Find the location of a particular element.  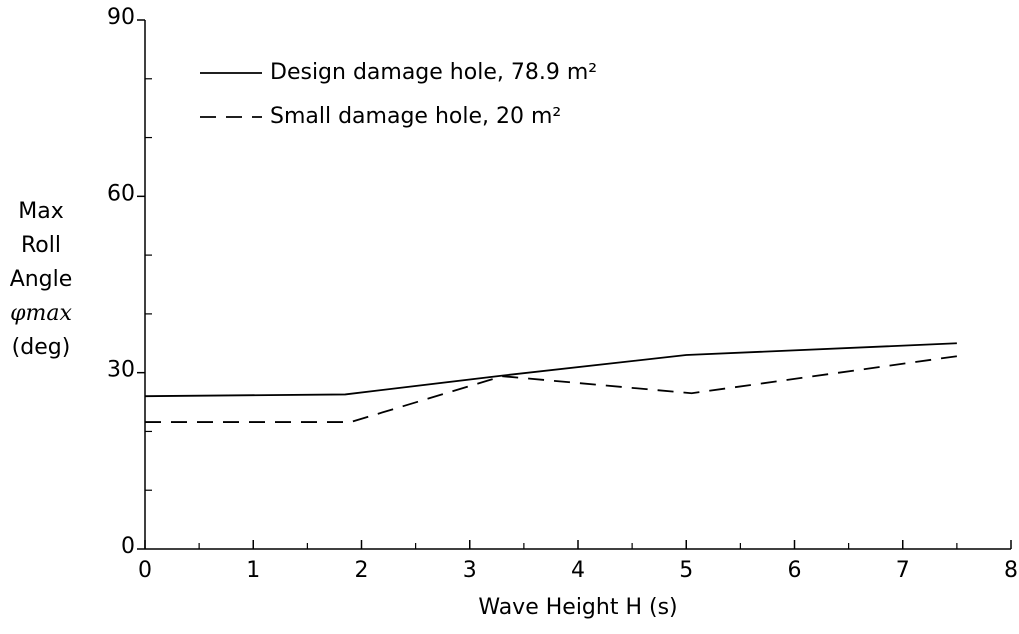

legend-label: Small damage hole, 20 m² is located at coordinates (415, 116).